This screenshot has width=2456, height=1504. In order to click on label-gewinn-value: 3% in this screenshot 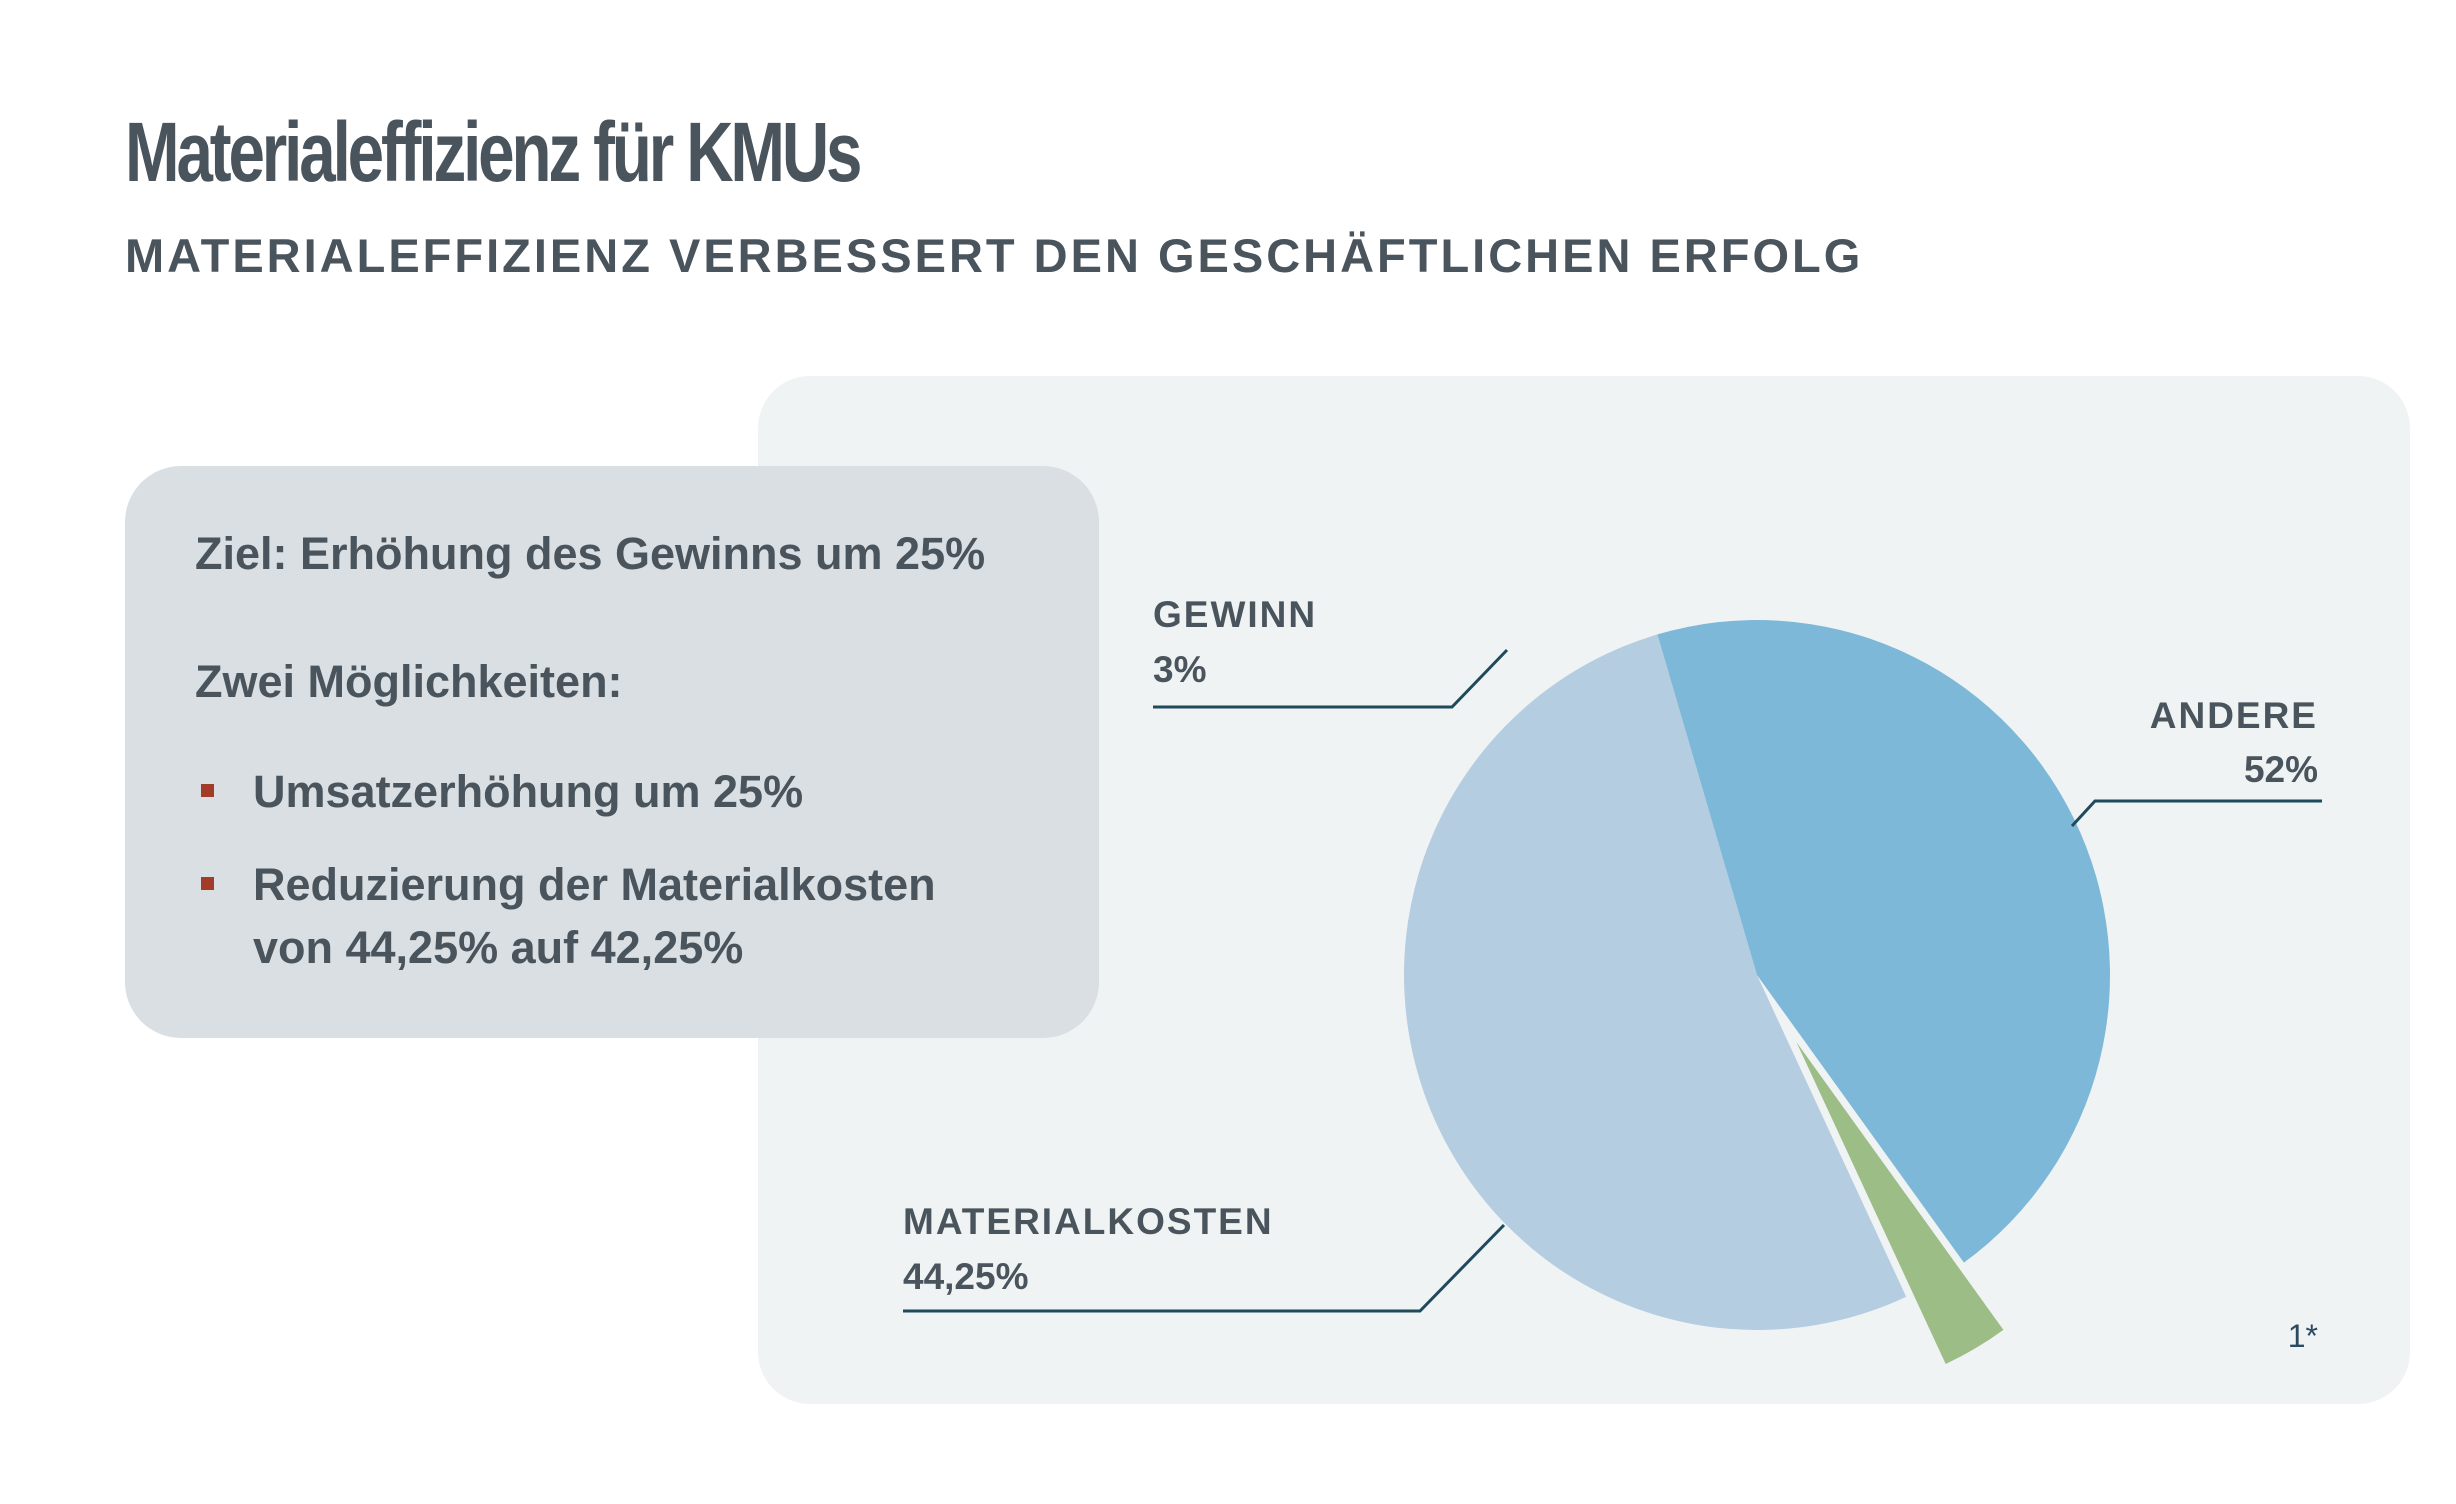, I will do `click(1179, 669)`.